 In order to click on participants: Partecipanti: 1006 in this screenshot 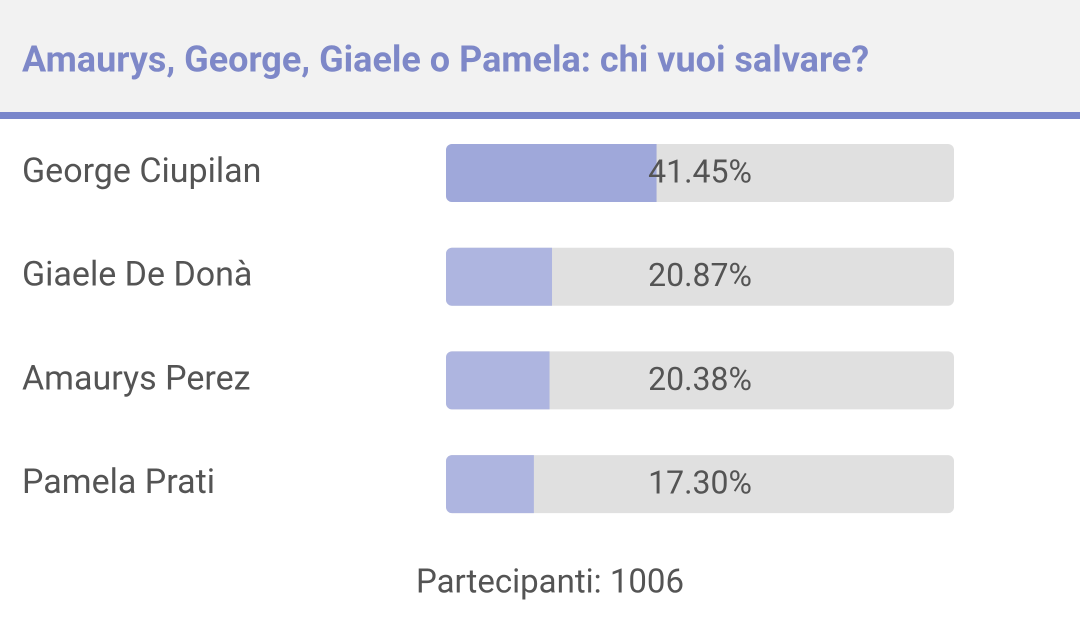, I will do `click(550, 582)`.